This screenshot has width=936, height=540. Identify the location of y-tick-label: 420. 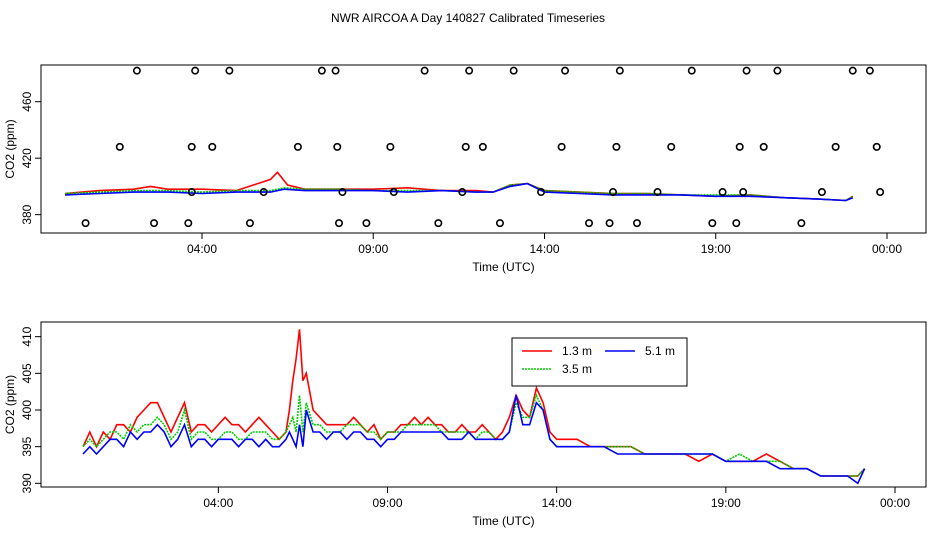
(27, 158).